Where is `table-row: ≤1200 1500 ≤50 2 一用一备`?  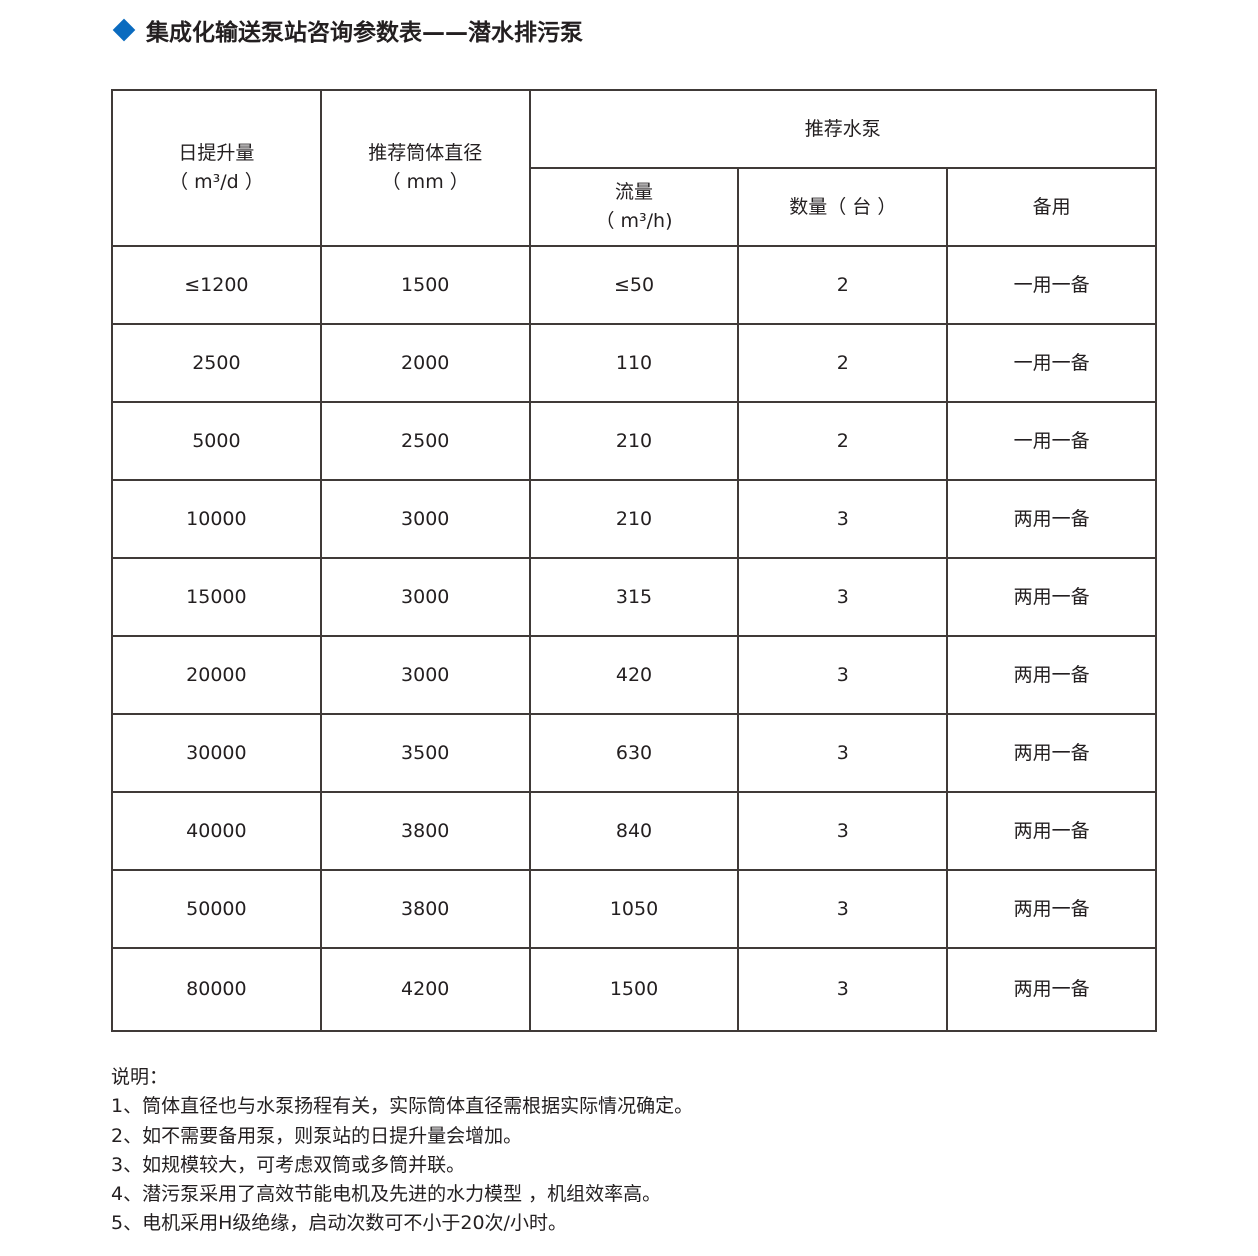 table-row: ≤1200 1500 ≤50 2 一用一备 is located at coordinates (634, 285).